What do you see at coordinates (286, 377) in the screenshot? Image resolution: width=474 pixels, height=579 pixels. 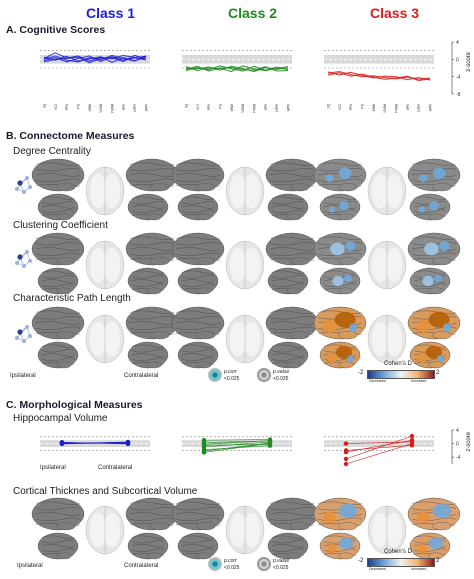 I see `pvalue-legend-b: p.value <0.025` at bounding box center [286, 377].